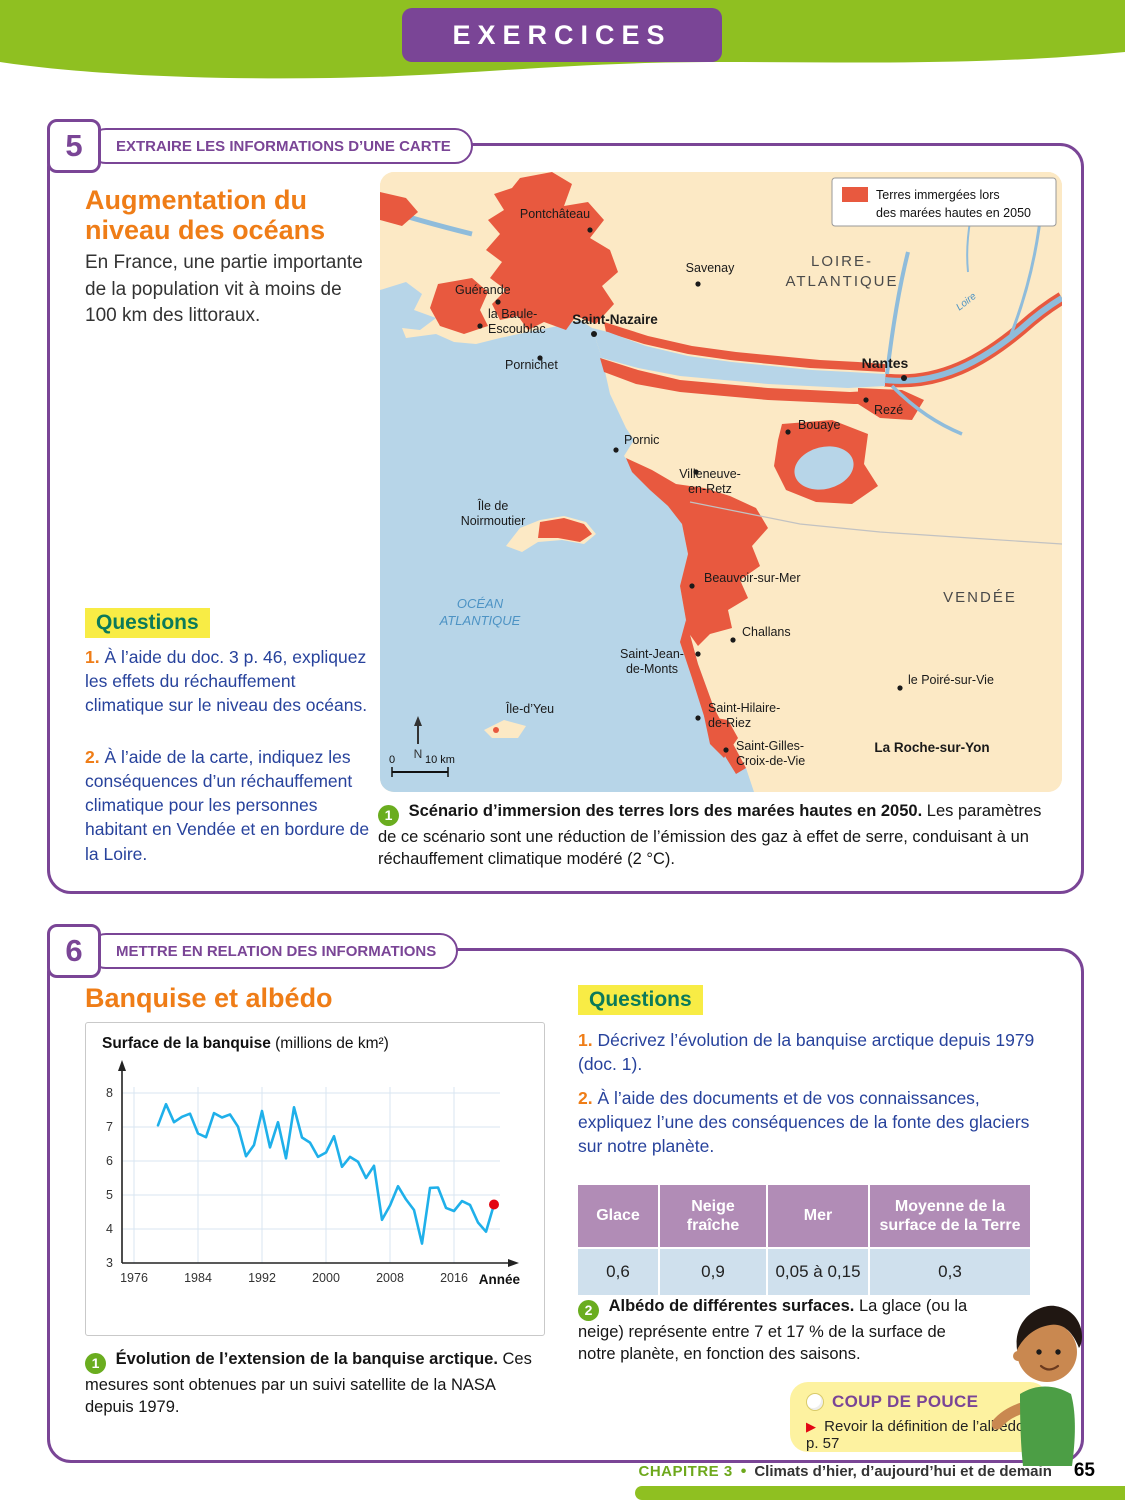 The image size is (1125, 1500). I want to click on exercise6-title: Banquise et albédo, so click(209, 998).